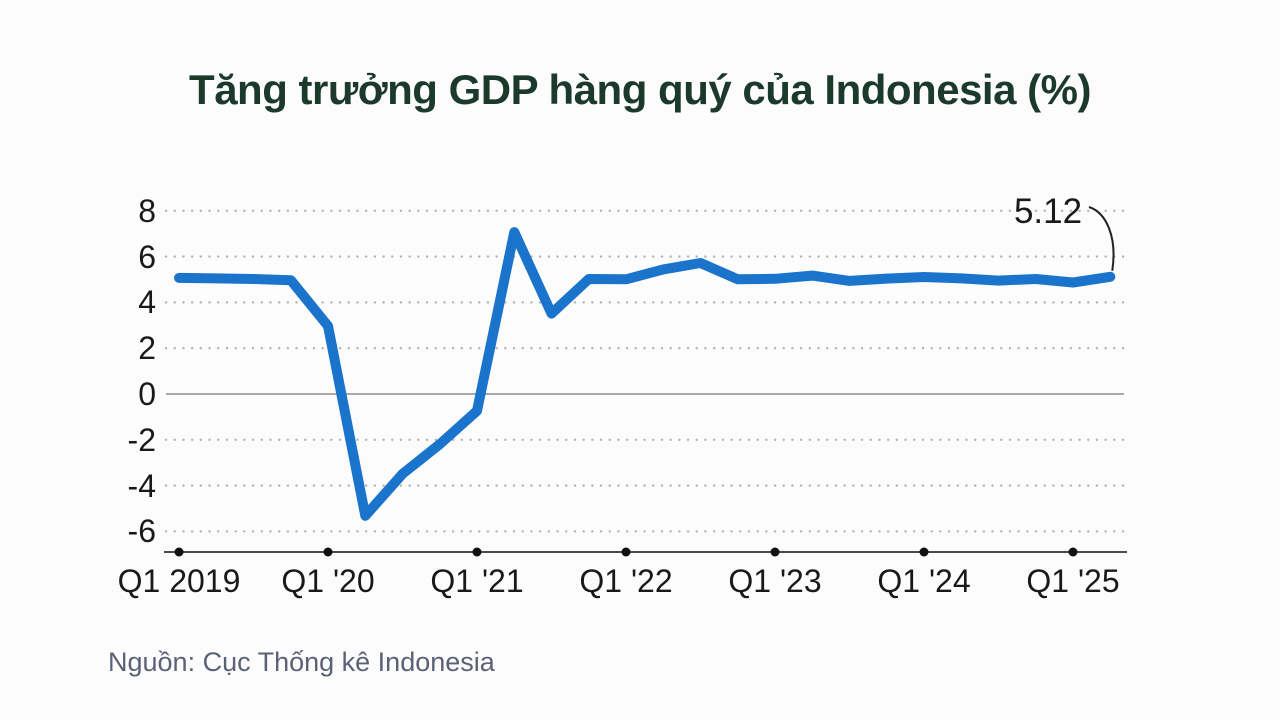  What do you see at coordinates (147, 394) in the screenshot?
I see `y-axis-tick-label: 0` at bounding box center [147, 394].